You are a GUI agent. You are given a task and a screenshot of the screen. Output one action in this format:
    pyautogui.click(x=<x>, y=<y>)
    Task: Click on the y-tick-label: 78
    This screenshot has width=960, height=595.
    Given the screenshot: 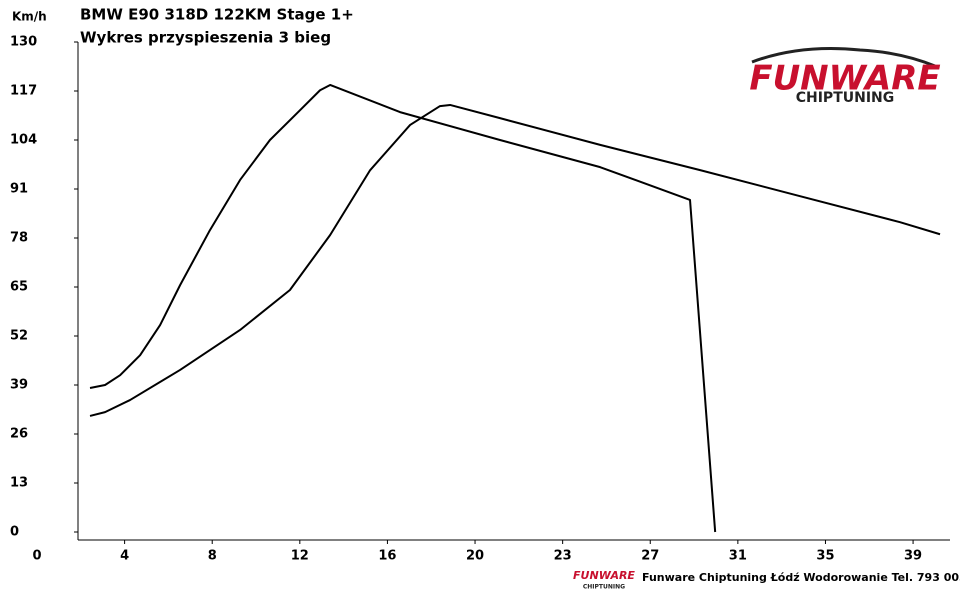 What is the action you would take?
    pyautogui.click(x=19, y=238)
    